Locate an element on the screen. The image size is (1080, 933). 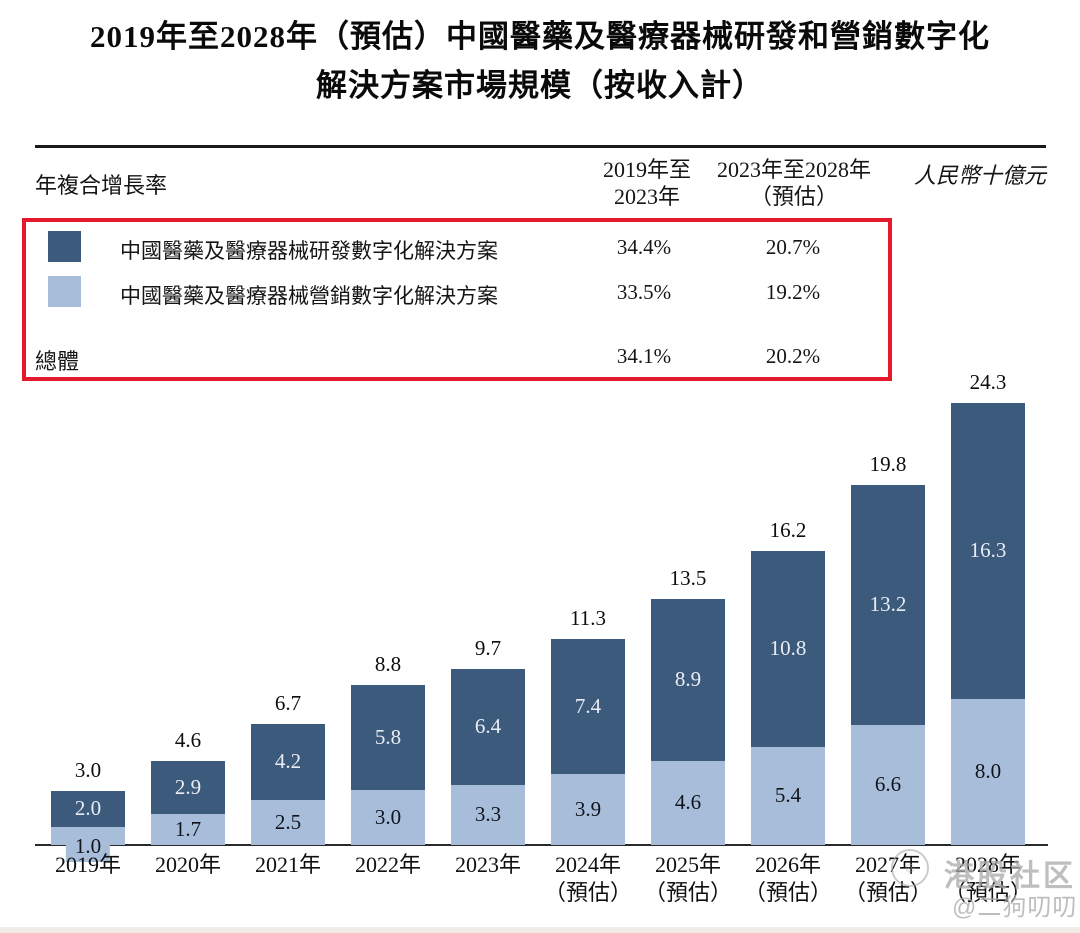
bar-2023-rnd-value: 6.4 is located at coordinates (488, 726).